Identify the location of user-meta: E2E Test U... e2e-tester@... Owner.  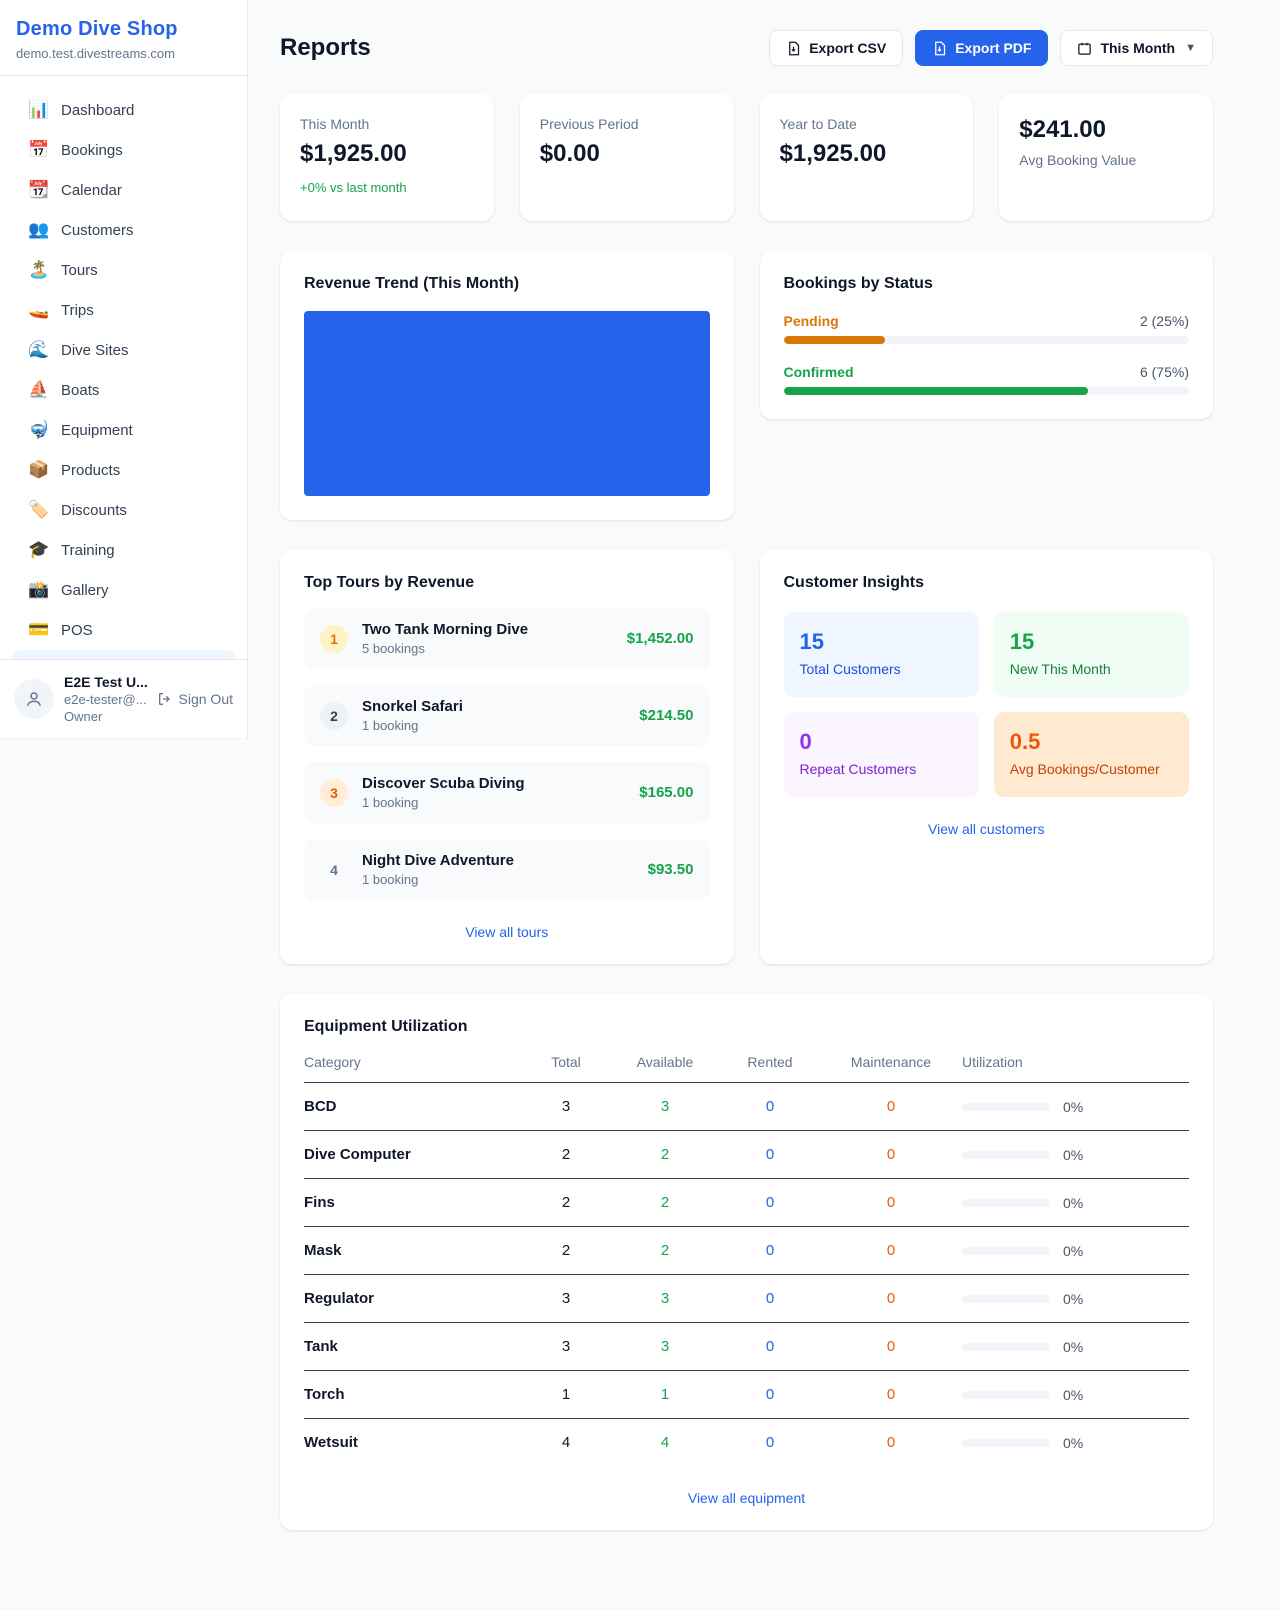
(106, 699).